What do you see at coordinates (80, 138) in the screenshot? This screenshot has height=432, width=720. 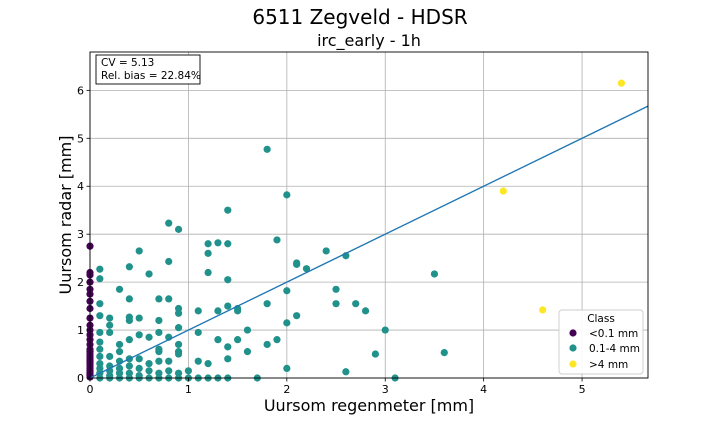 I see `y-tick-label: 5` at bounding box center [80, 138].